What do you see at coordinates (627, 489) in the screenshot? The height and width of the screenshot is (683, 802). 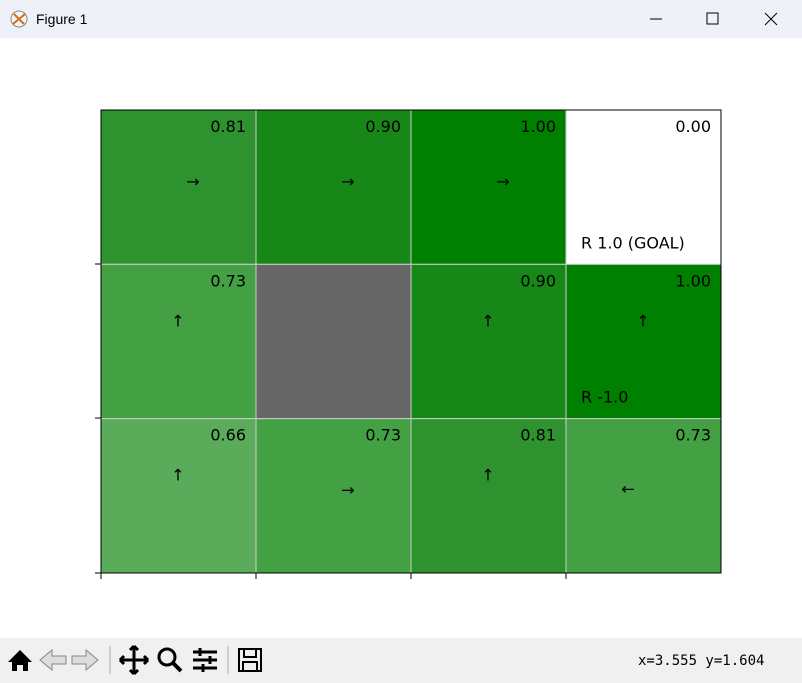 I see `policy-arrow: ←` at bounding box center [627, 489].